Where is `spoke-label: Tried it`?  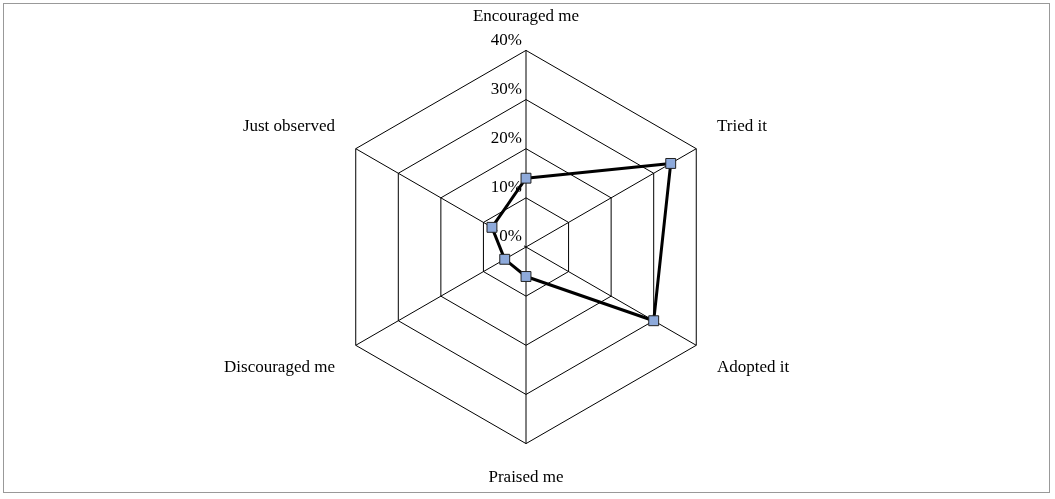 spoke-label: Tried it is located at coordinates (742, 125).